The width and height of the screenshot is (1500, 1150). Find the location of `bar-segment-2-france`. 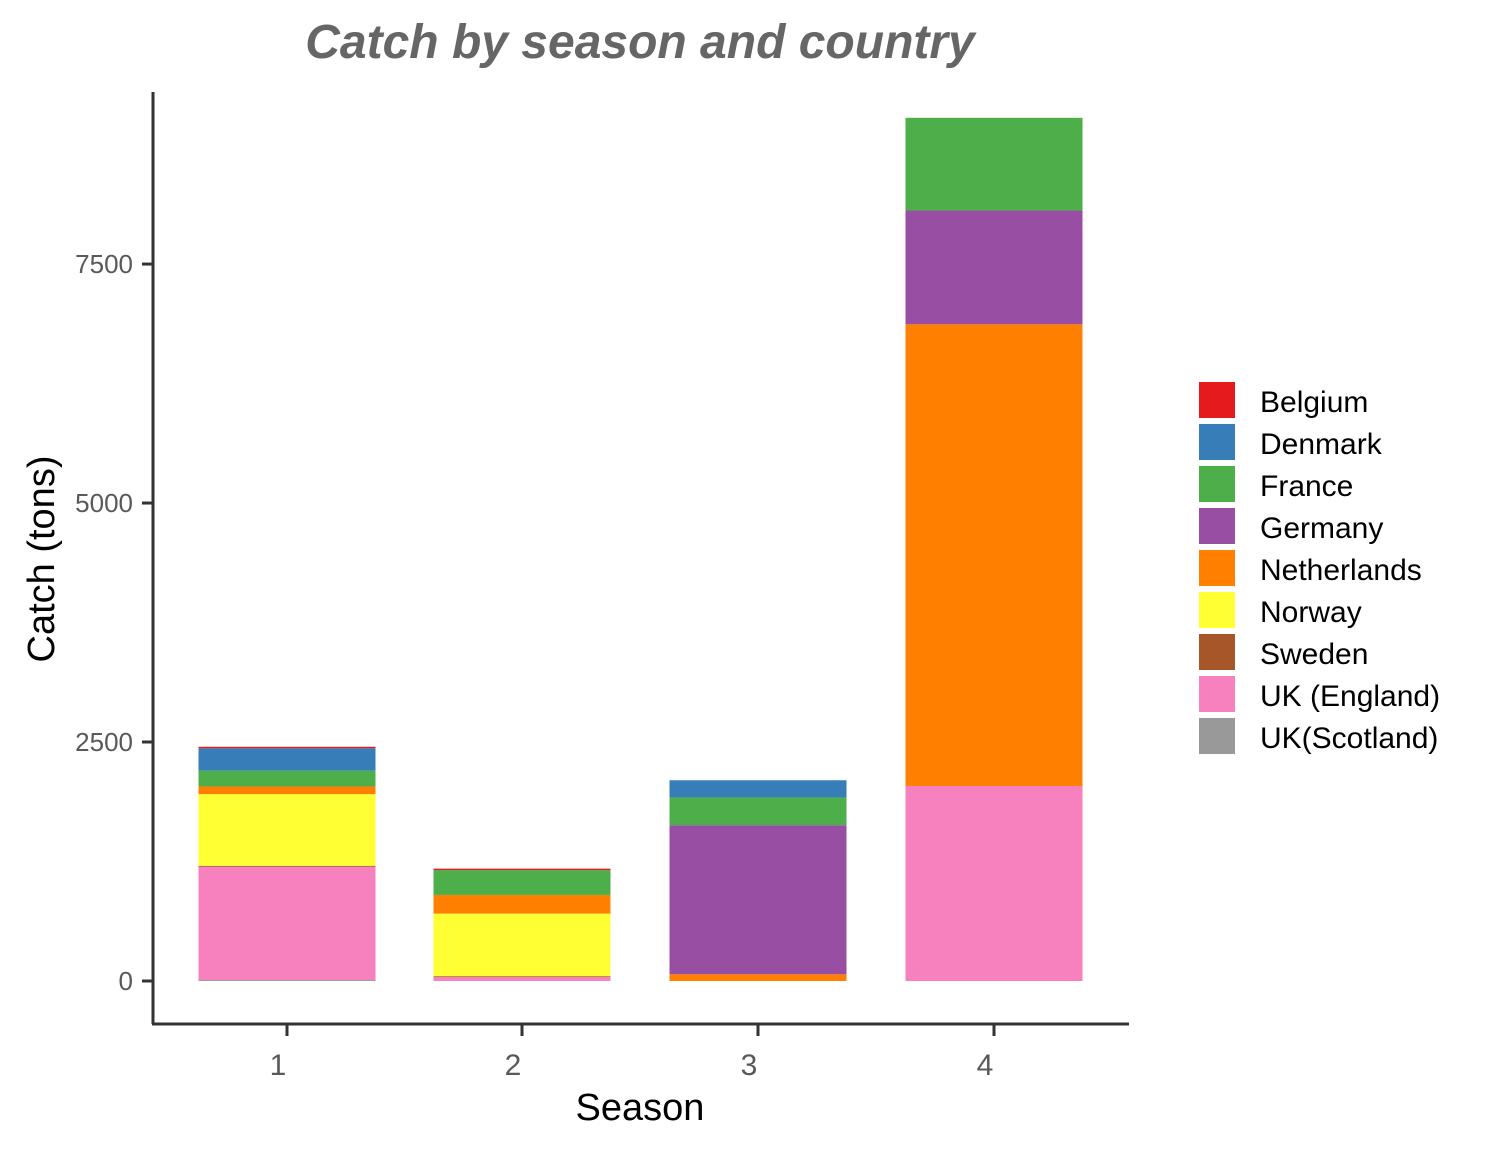

bar-segment-2-france is located at coordinates (522, 882).